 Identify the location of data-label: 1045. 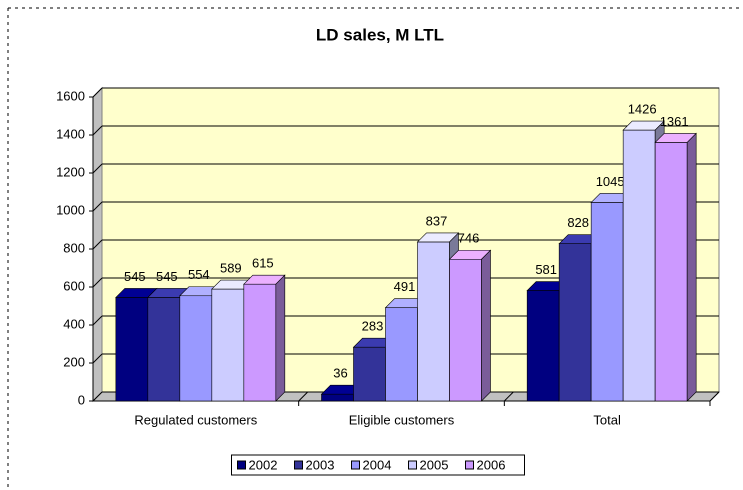
(610, 181).